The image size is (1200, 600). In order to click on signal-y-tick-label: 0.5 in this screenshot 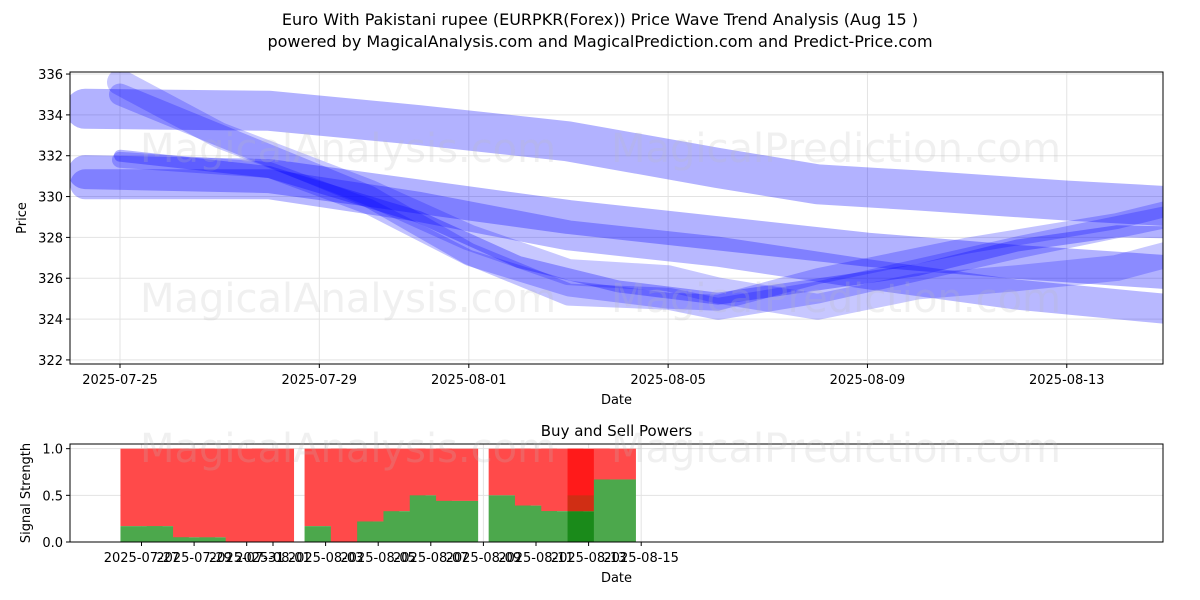, I will do `click(52, 496)`.